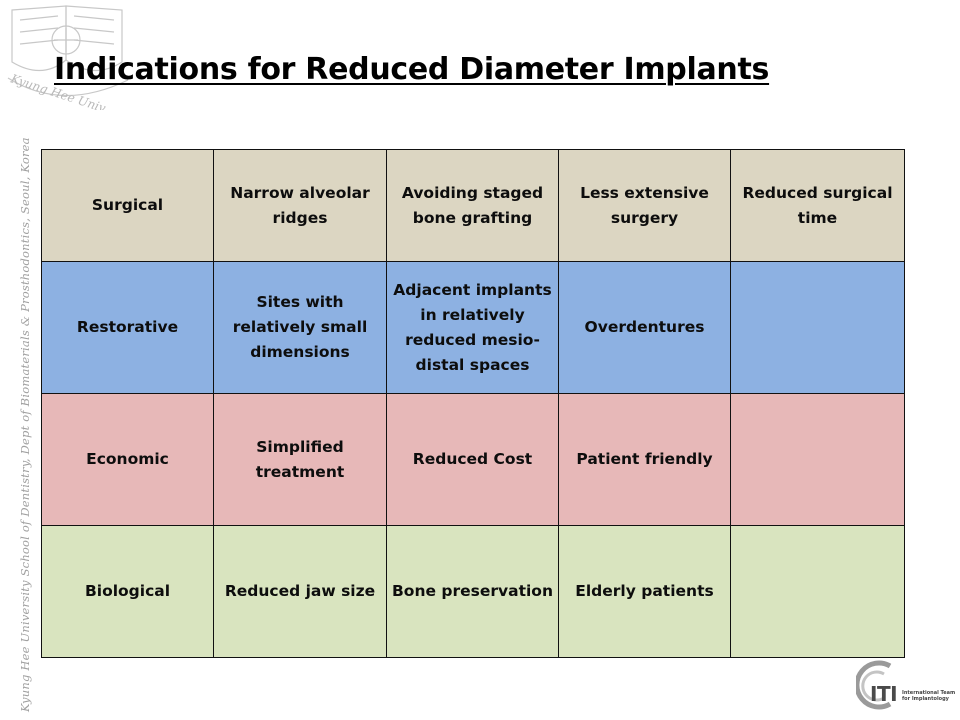 Image resolution: width=960 pixels, height=720 pixels. I want to click on table-cell: Reduced Cost, so click(472, 459).